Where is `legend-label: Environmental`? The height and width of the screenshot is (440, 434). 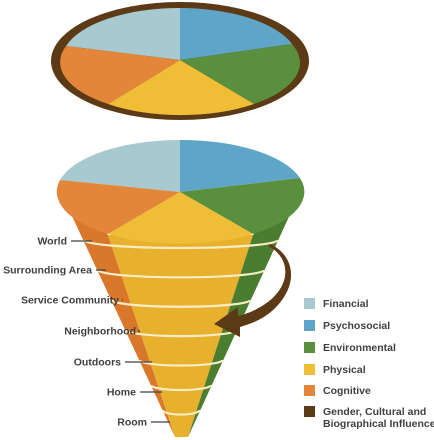 legend-label: Environmental is located at coordinates (359, 348).